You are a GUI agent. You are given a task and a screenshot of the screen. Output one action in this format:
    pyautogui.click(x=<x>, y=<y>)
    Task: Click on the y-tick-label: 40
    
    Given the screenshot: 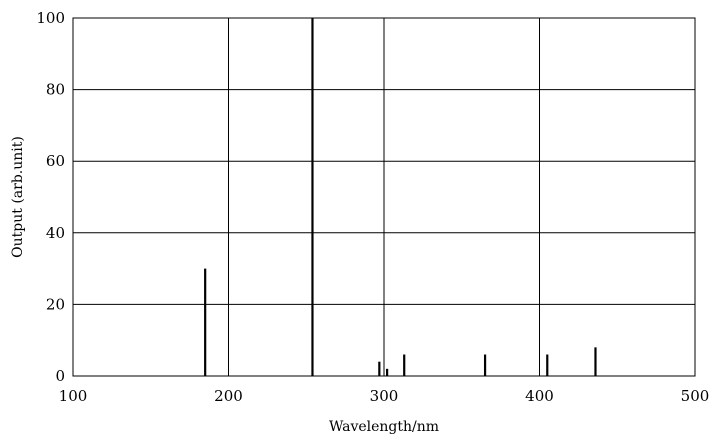 What is the action you would take?
    pyautogui.click(x=55, y=233)
    